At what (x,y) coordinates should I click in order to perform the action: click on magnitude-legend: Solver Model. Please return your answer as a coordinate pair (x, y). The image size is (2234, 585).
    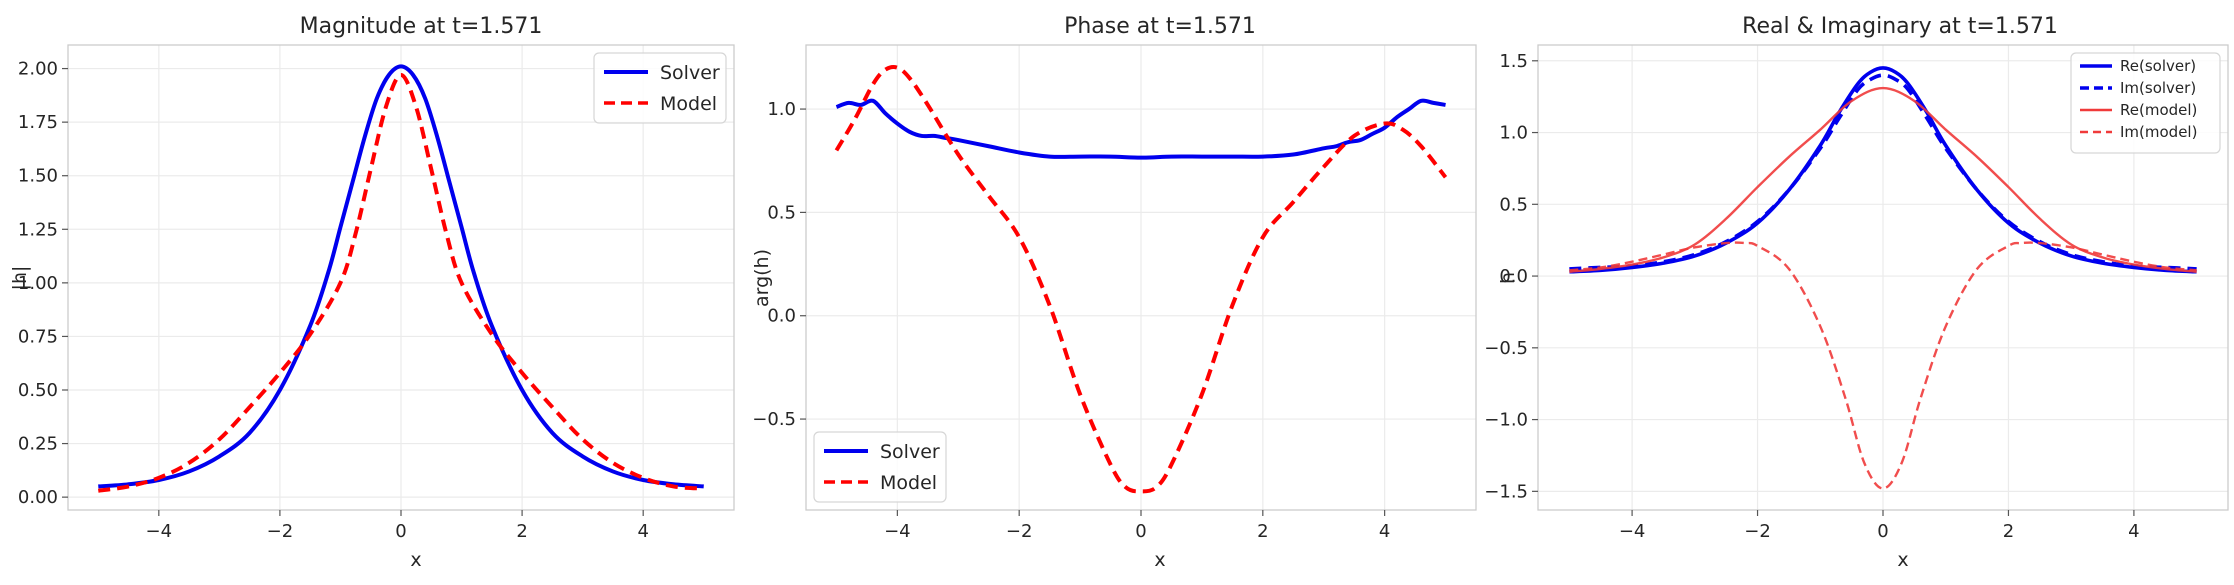
    Looking at the image, I should click on (660, 88).